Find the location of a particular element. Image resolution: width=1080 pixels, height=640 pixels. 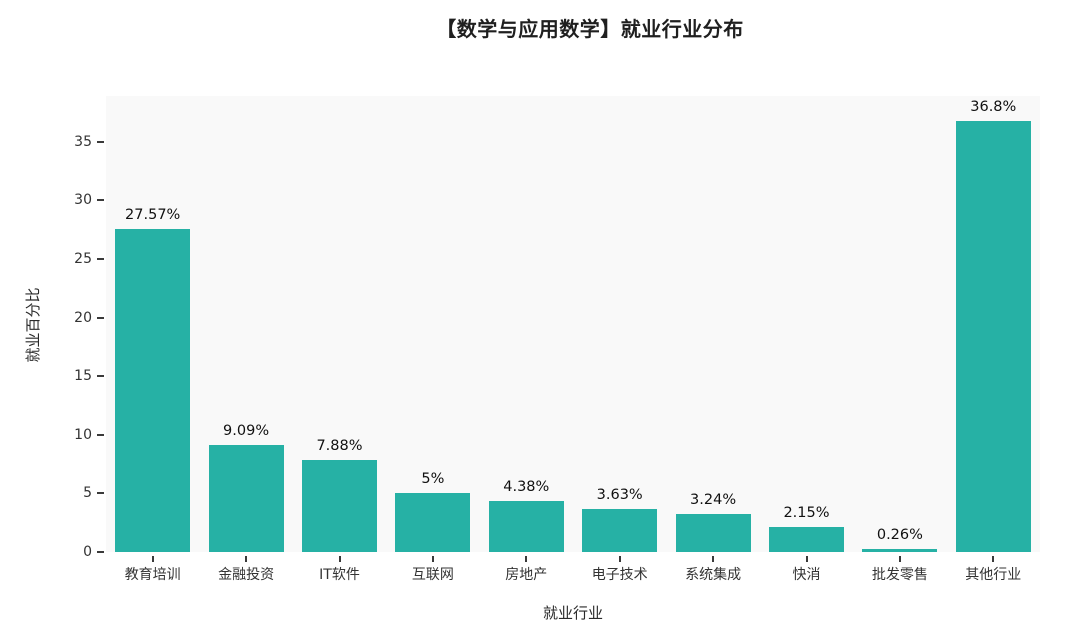

y-tick-label: 25 is located at coordinates (83, 258).